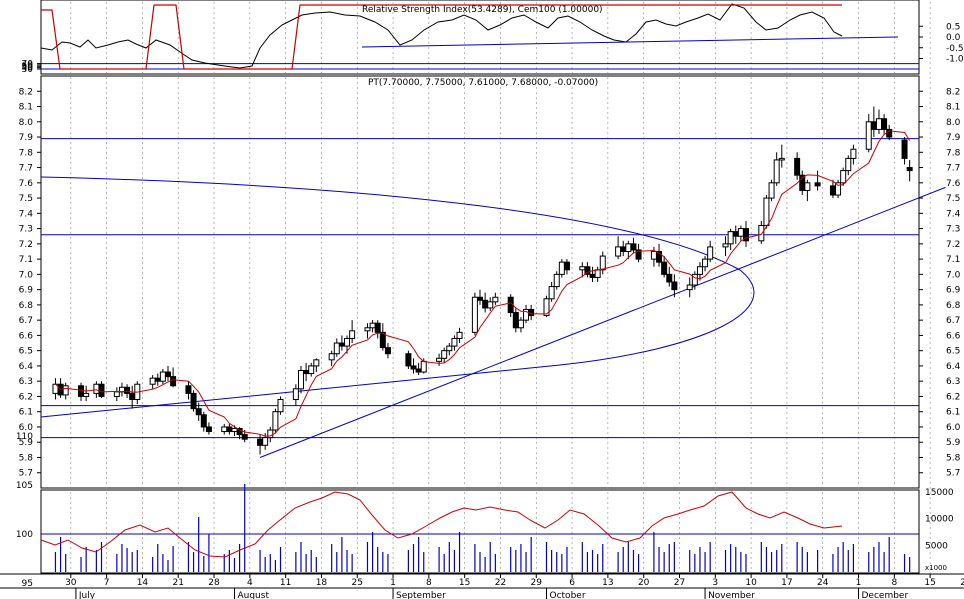 This screenshot has height=599, width=964. Describe the element at coordinates (24, 437) in the screenshot. I see `volume-tick: 110` at that location.